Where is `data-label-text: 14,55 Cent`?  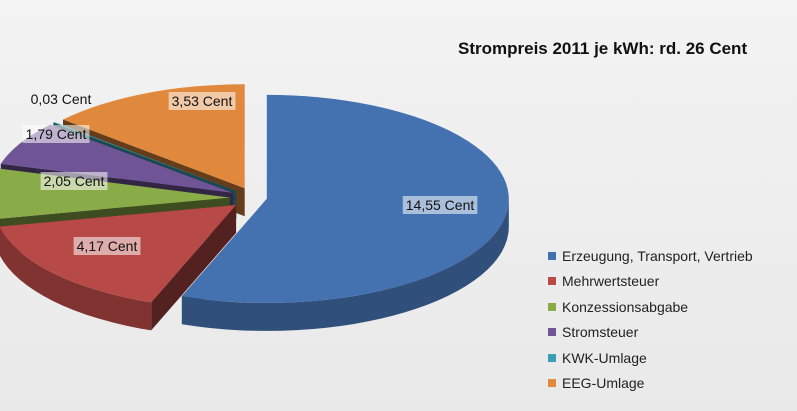
data-label-text: 14,55 Cent is located at coordinates (440, 205).